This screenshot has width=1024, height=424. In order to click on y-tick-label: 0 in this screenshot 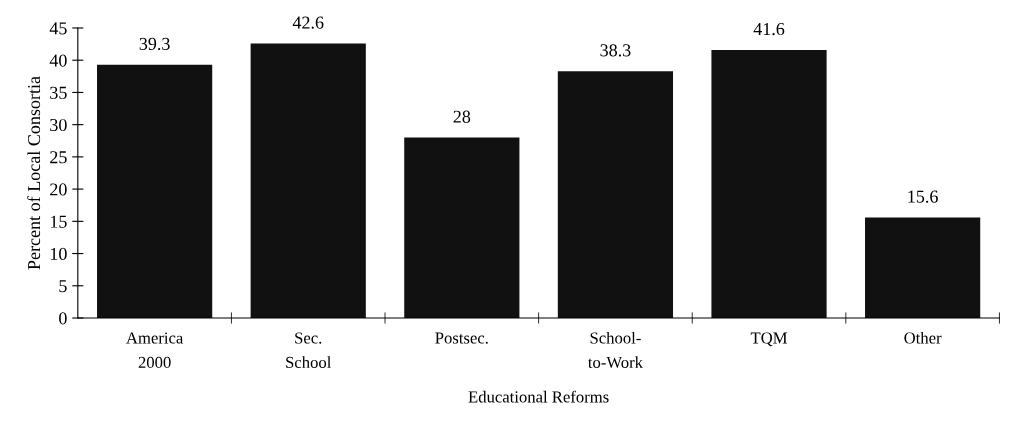, I will do `click(63, 318)`.